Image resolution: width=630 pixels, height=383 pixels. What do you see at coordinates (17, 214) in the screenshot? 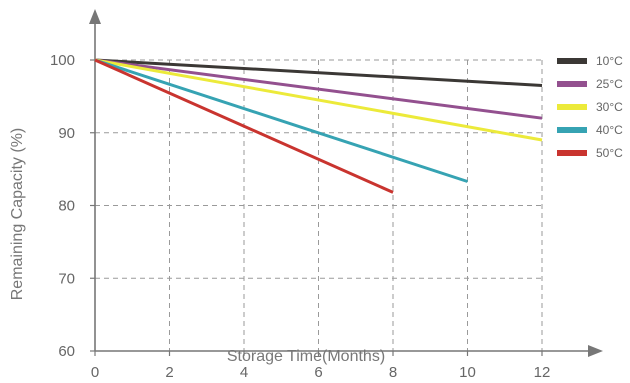
I see `y-axis-title: Remaining Capacity (%)` at bounding box center [17, 214].